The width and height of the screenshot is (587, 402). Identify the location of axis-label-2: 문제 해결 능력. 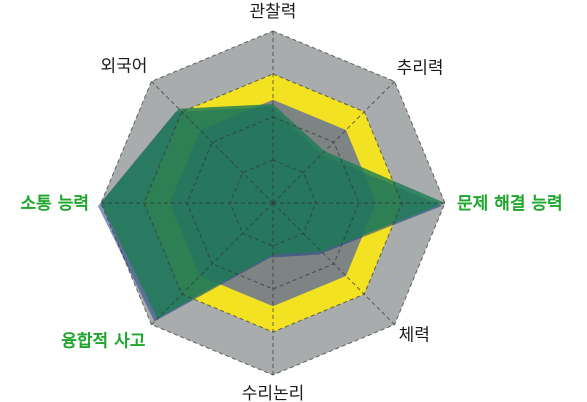
(510, 204).